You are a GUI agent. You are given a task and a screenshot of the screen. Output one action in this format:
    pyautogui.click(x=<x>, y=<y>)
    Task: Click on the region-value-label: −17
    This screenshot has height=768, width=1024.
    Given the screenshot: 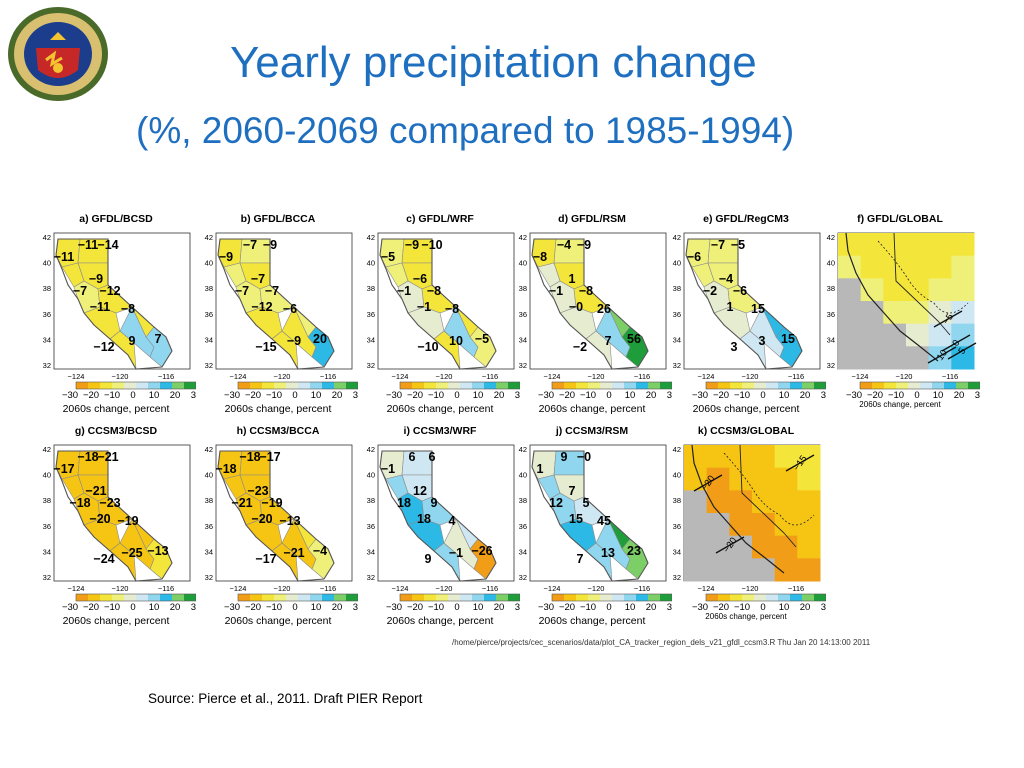 What is the action you would take?
    pyautogui.click(x=265, y=559)
    